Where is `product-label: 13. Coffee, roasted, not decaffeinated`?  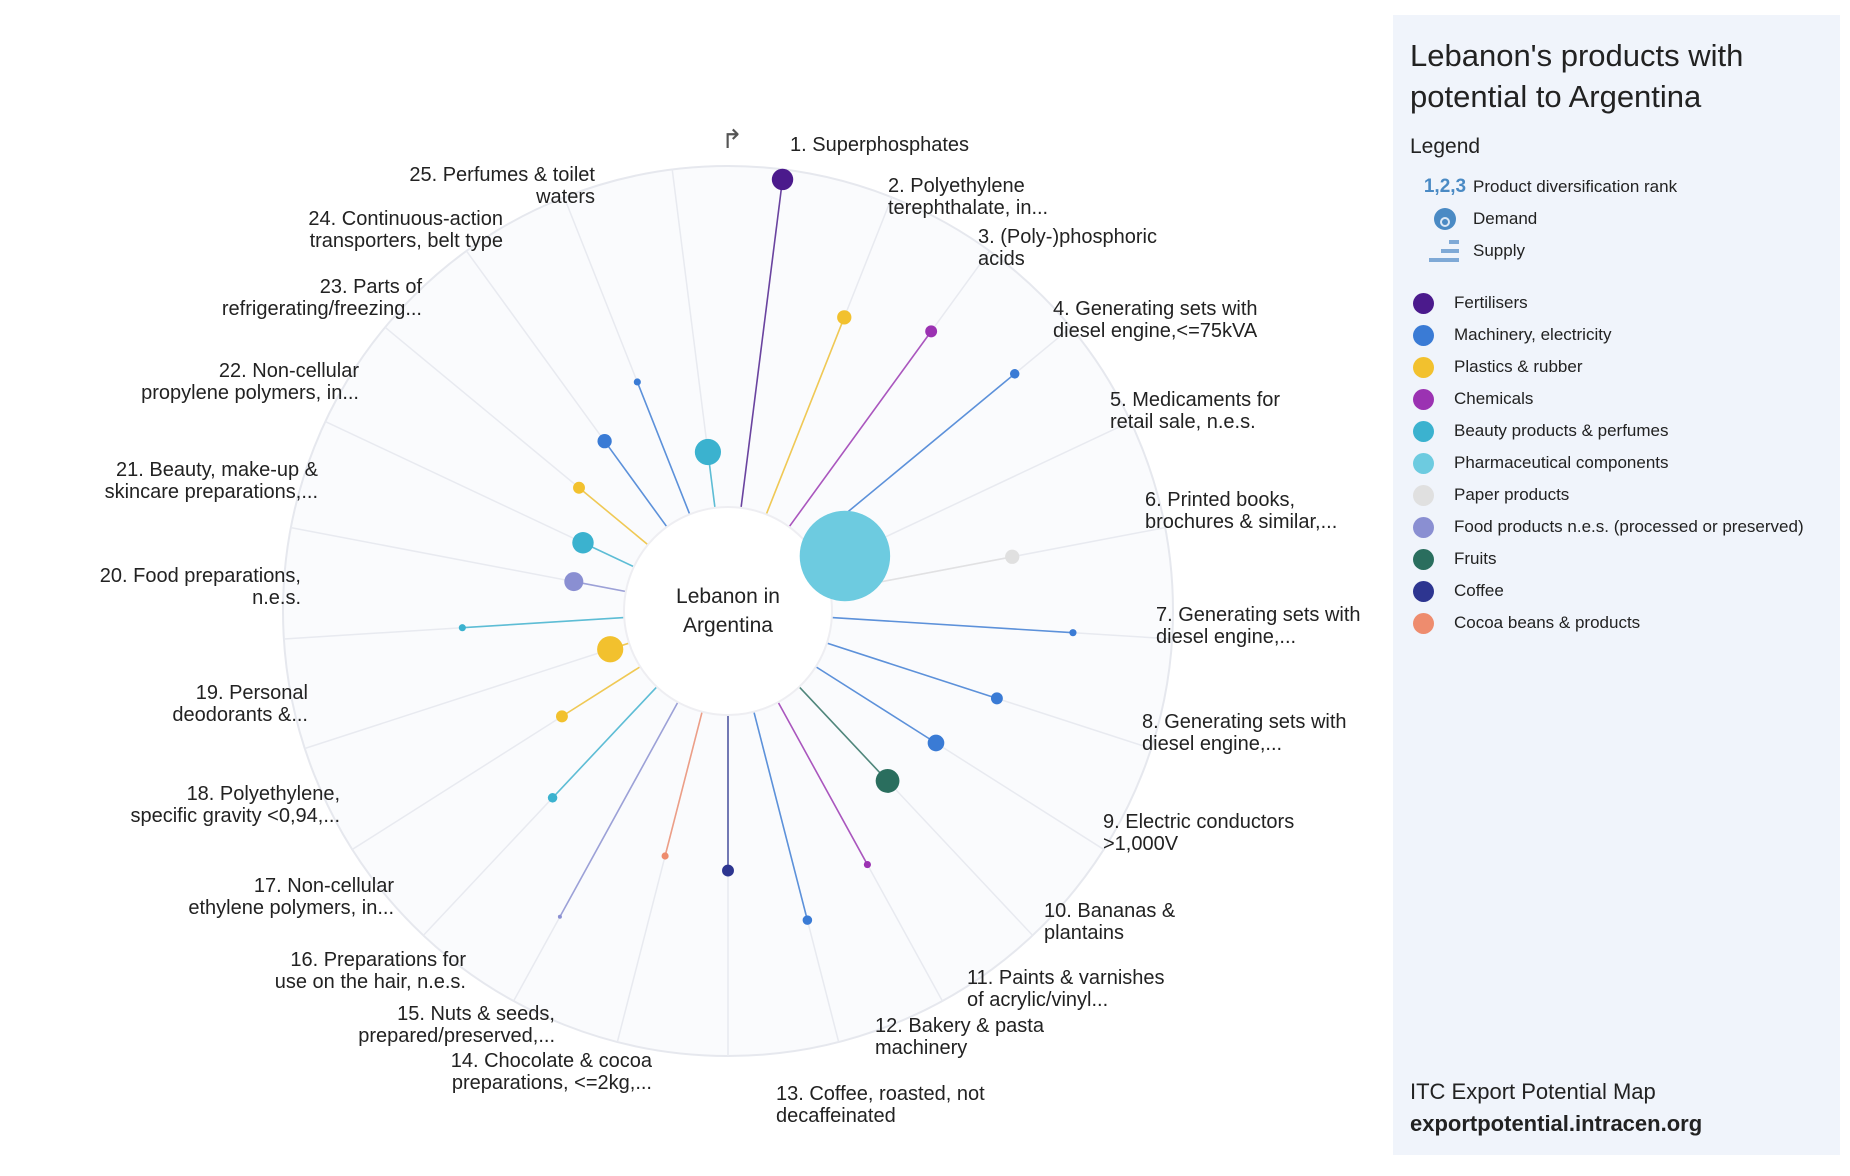
product-label: 13. Coffee, roasted, not decaffeinated is located at coordinates (880, 1105).